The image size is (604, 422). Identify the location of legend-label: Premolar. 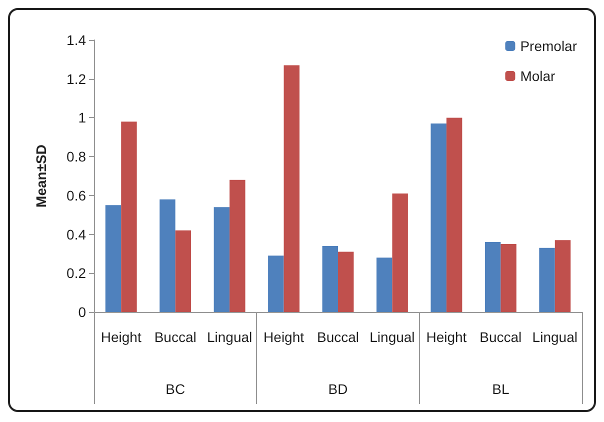
(549, 46).